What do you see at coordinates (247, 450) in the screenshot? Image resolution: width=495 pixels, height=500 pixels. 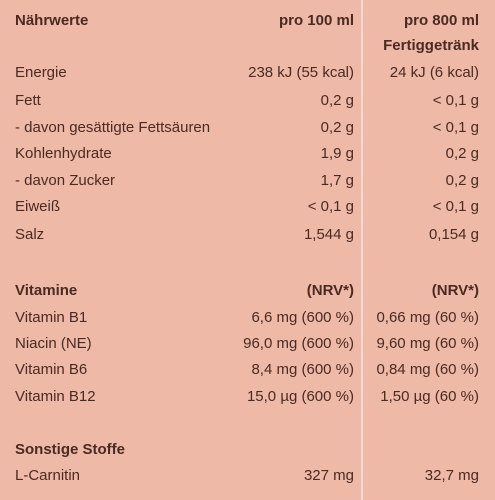 I see `other-header-row: Sonstige Stoffe` at bounding box center [247, 450].